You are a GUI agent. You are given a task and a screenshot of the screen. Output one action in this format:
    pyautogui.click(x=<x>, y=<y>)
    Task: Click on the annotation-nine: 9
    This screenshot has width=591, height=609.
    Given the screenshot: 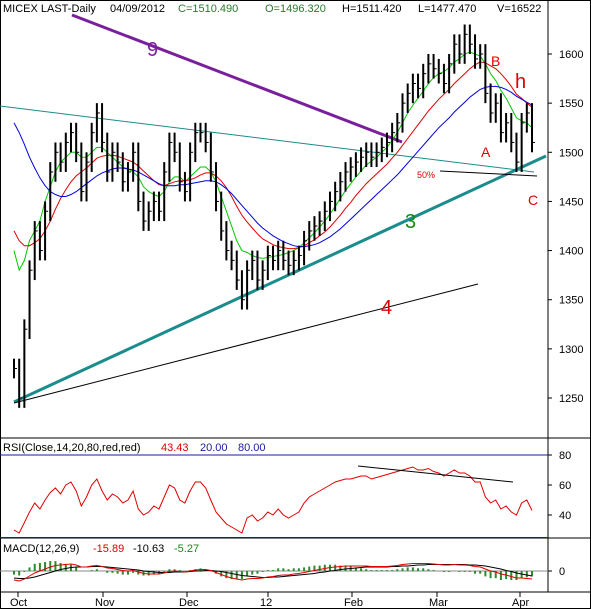 What is the action you would take?
    pyautogui.click(x=152, y=50)
    